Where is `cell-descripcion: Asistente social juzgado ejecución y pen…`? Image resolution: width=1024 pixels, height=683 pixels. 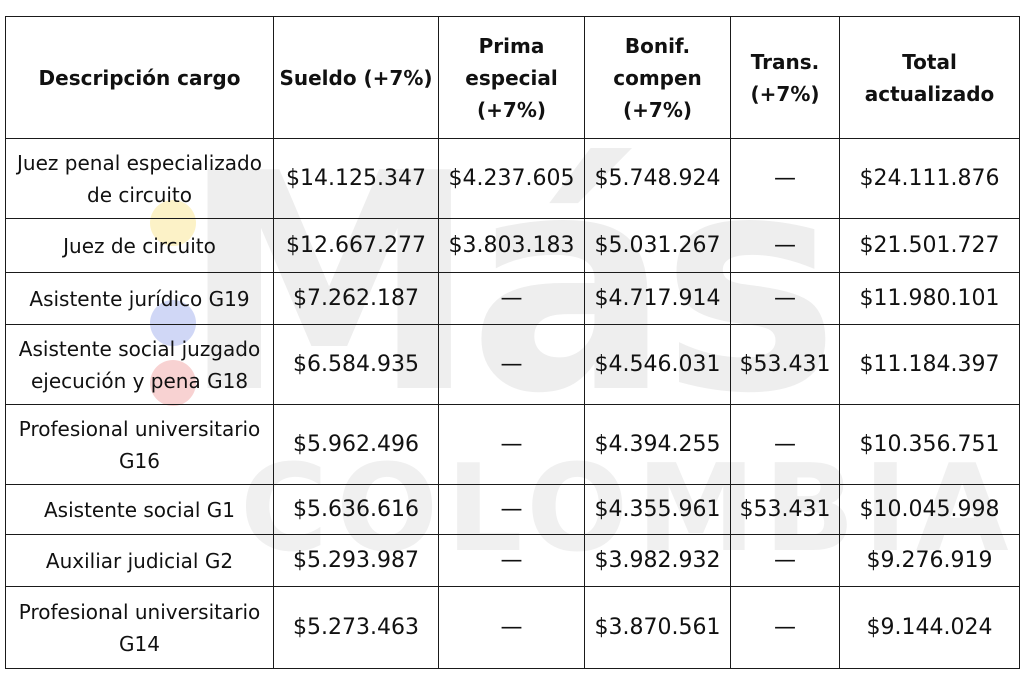
cell-descripcion: Asistente social juzgado ejecución y pen… is located at coordinates (139, 364).